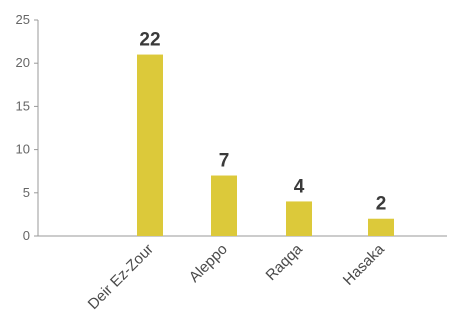 The image size is (449, 327). Describe the element at coordinates (121, 277) in the screenshot. I see `category-label: Deir Ez-Zour` at that location.